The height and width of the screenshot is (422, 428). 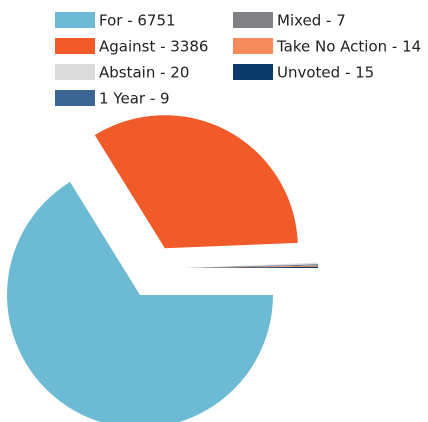 What do you see at coordinates (153, 47) in the screenshot?
I see `legend-label: Against - 3386` at bounding box center [153, 47].